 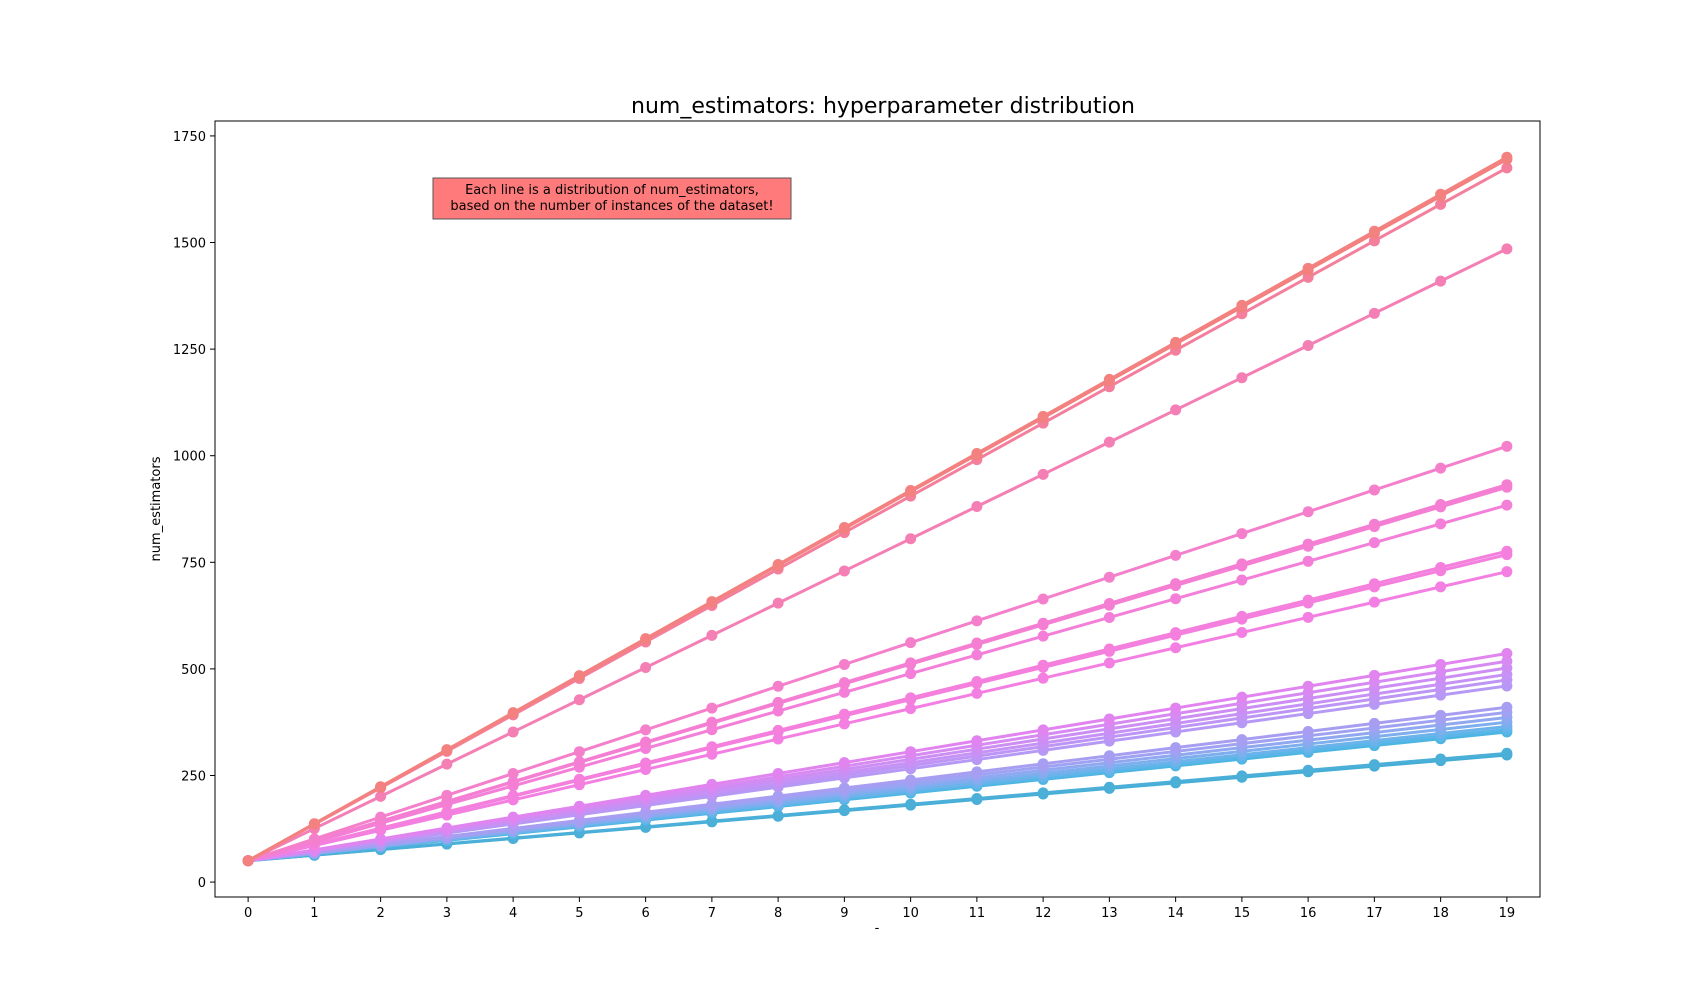 I want to click on x-axis: 0 1 2 3 4 5 6 7 8 9 10 11 12 13 14 15 16 17 18 19, so click(x=879, y=909).